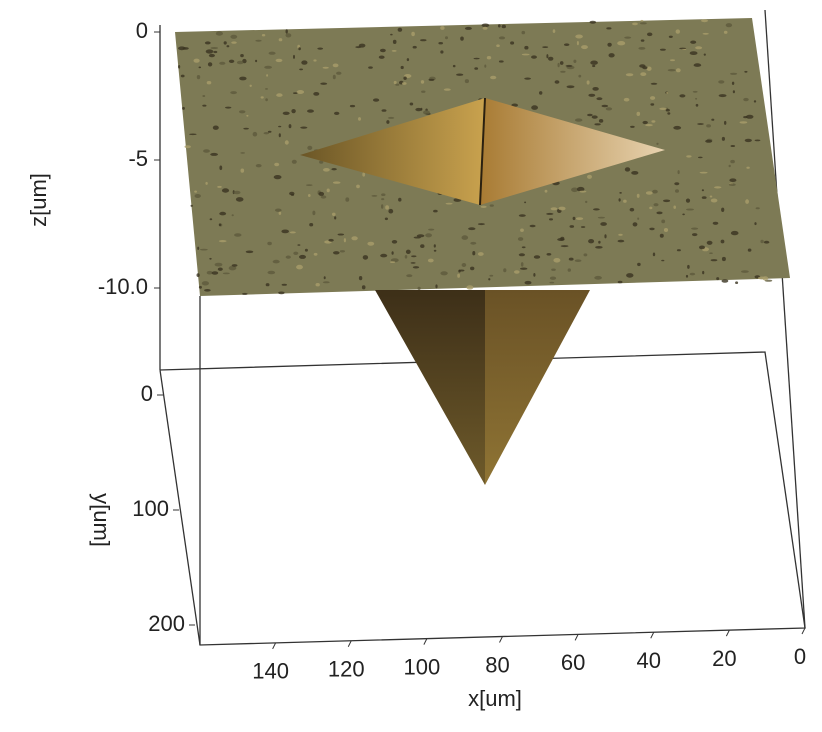 This screenshot has width=822, height=732. What do you see at coordinates (495, 698) in the screenshot?
I see `x-axis-label: x[um]` at bounding box center [495, 698].